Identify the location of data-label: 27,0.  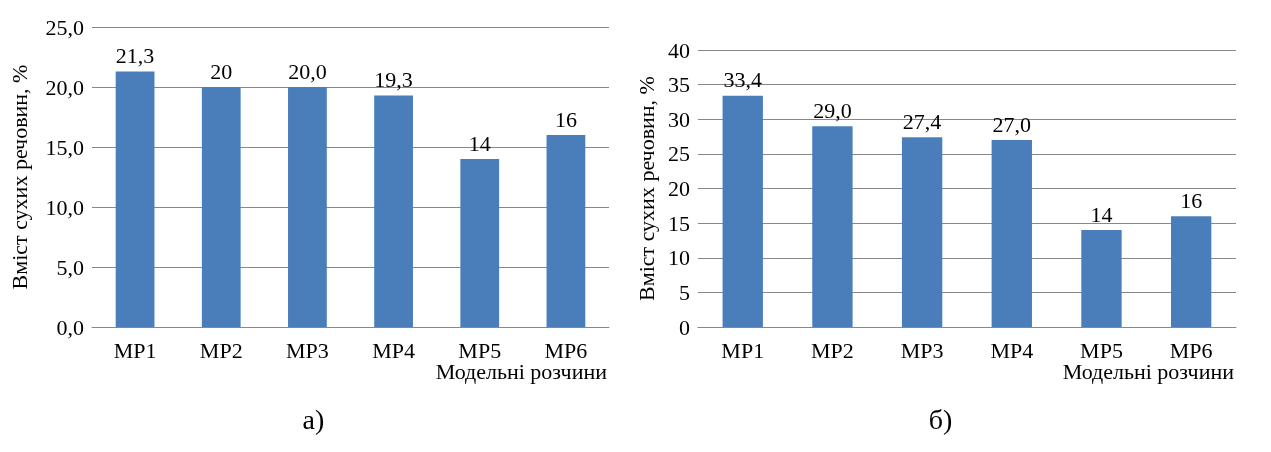
(1012, 124).